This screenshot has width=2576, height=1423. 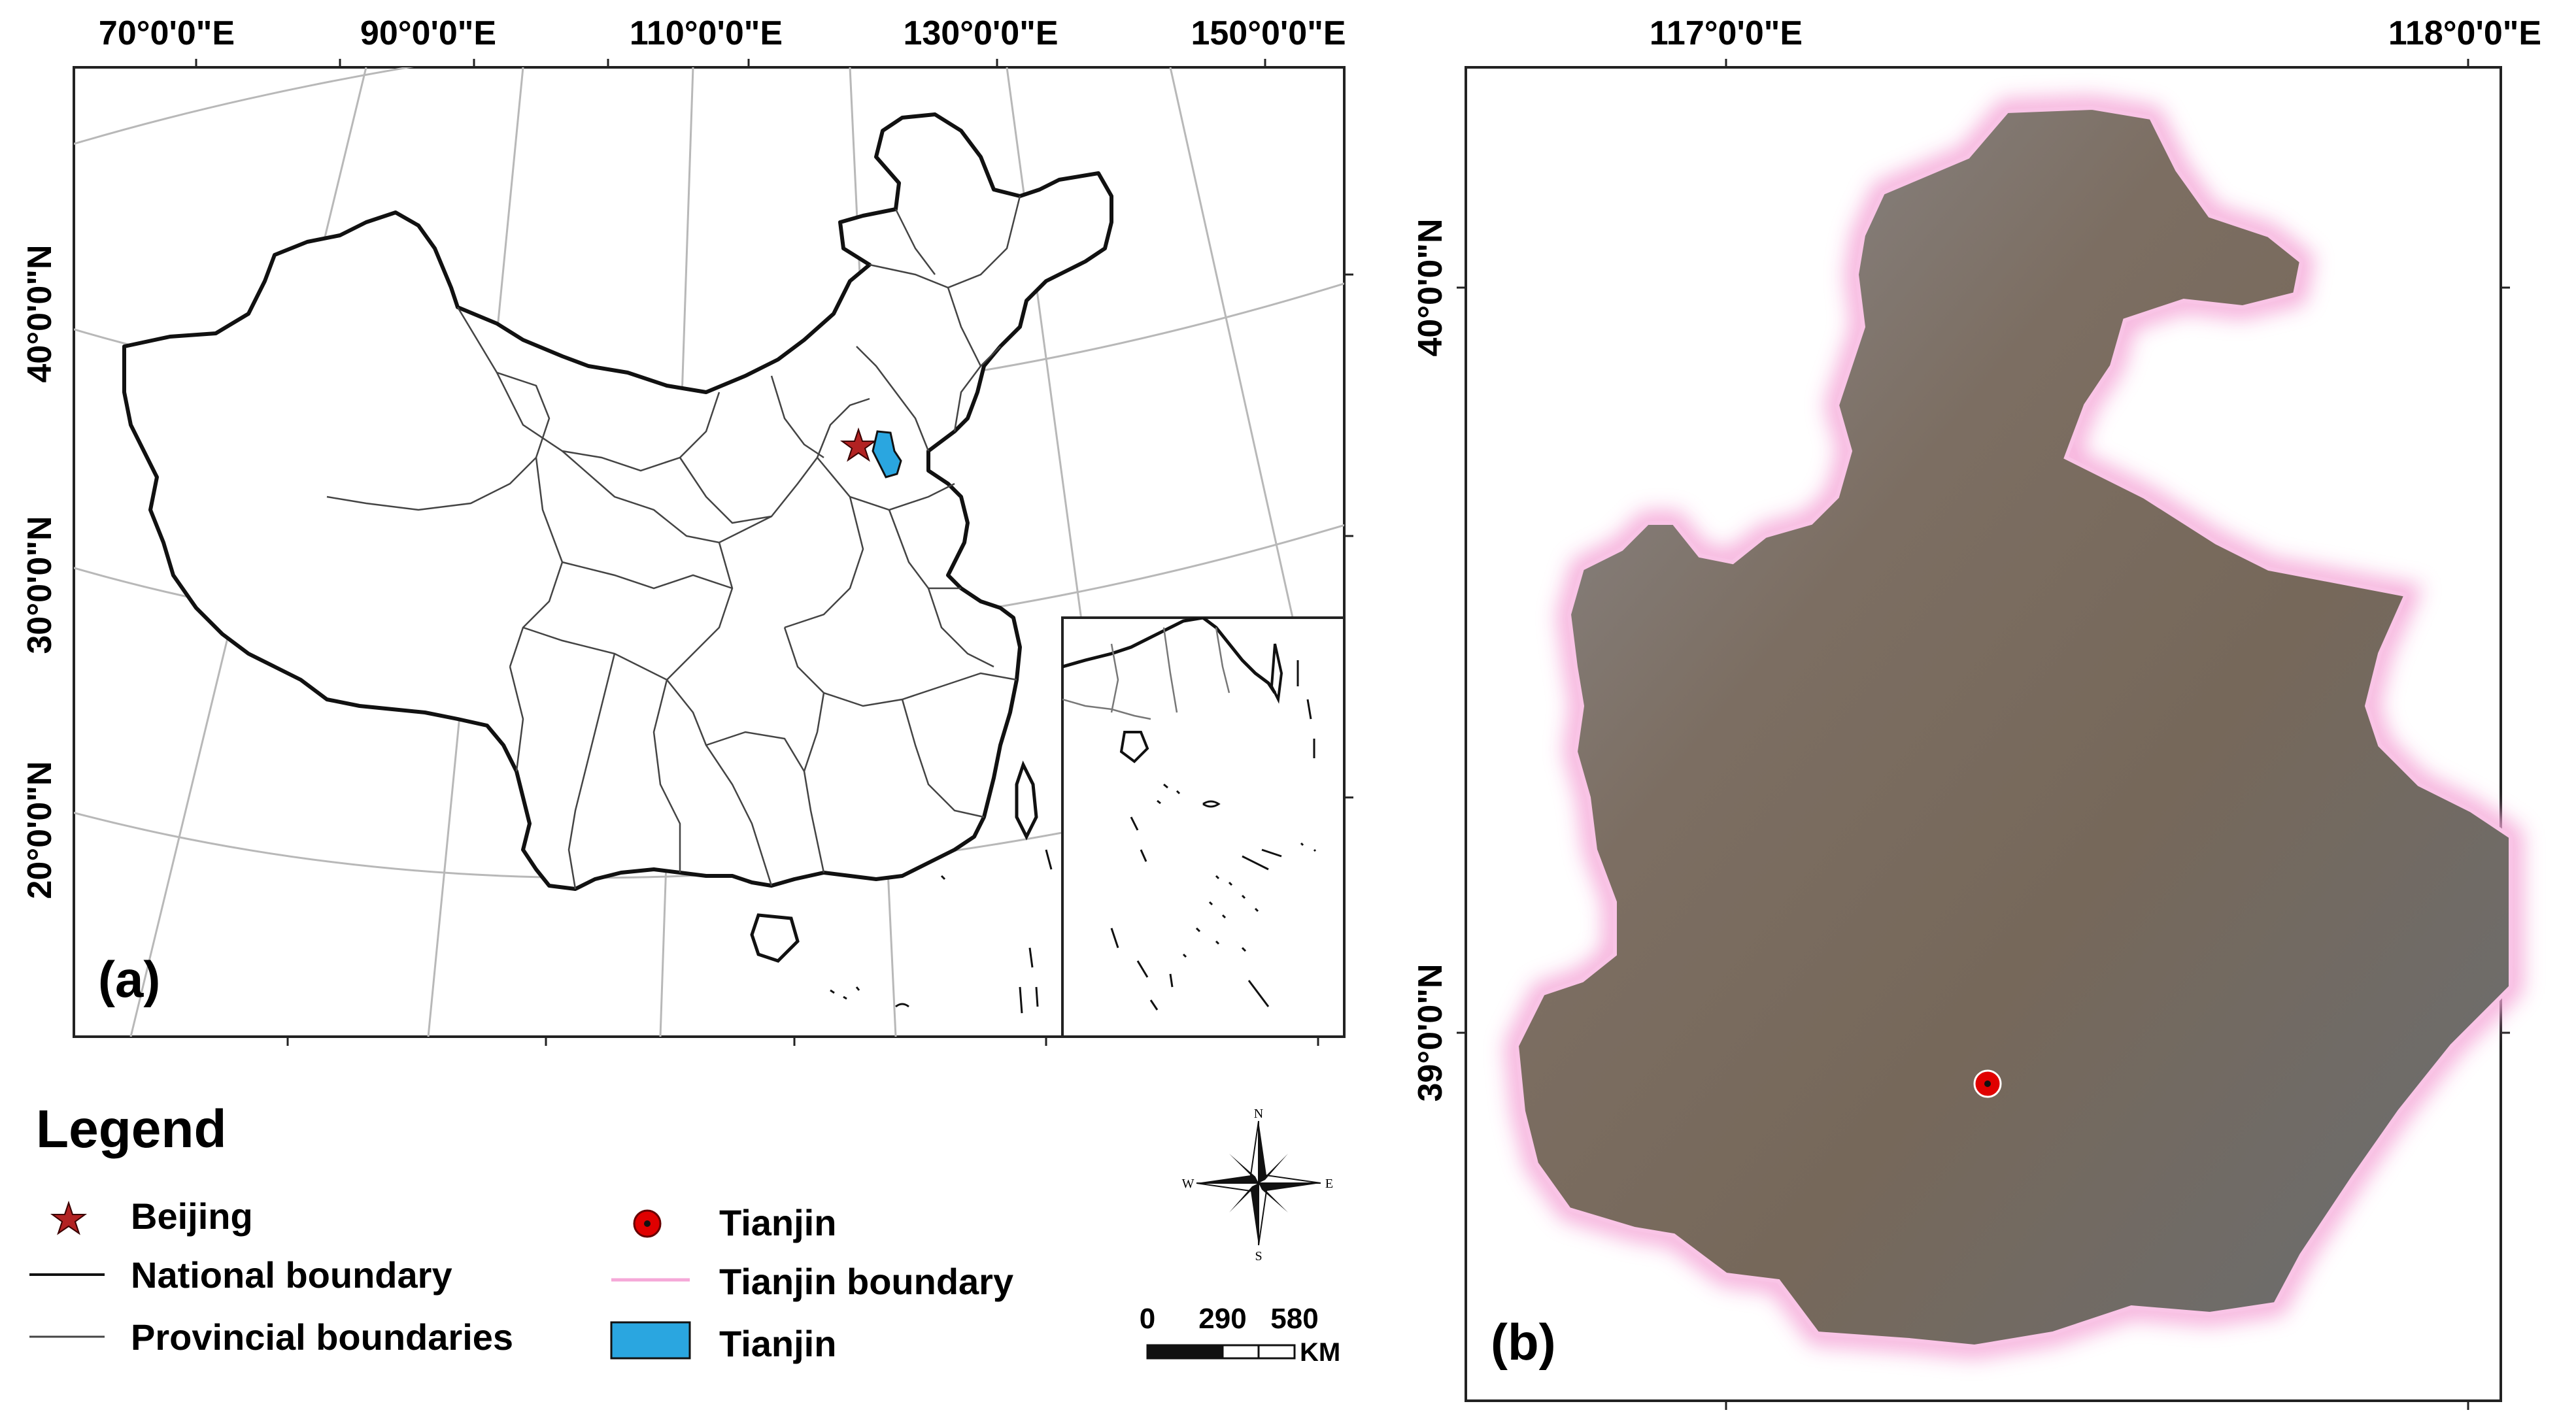 What do you see at coordinates (1147, 1319) in the screenshot?
I see `scale-tick-0: 0` at bounding box center [1147, 1319].